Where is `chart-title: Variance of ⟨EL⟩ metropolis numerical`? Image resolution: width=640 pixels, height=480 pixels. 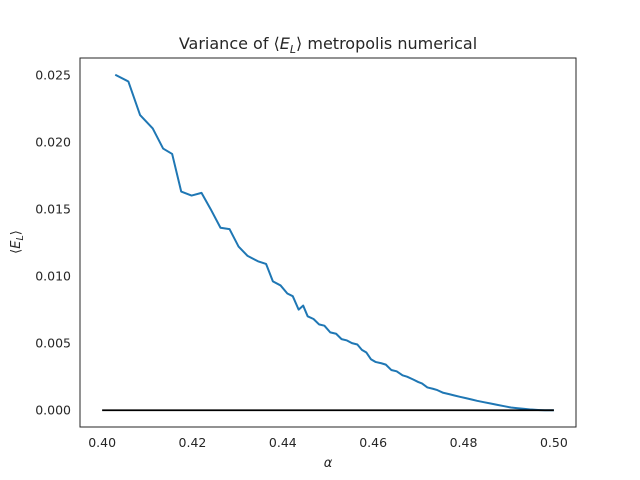 chart-title: Variance of ⟨EL⟩ metropolis numerical is located at coordinates (328, 45).